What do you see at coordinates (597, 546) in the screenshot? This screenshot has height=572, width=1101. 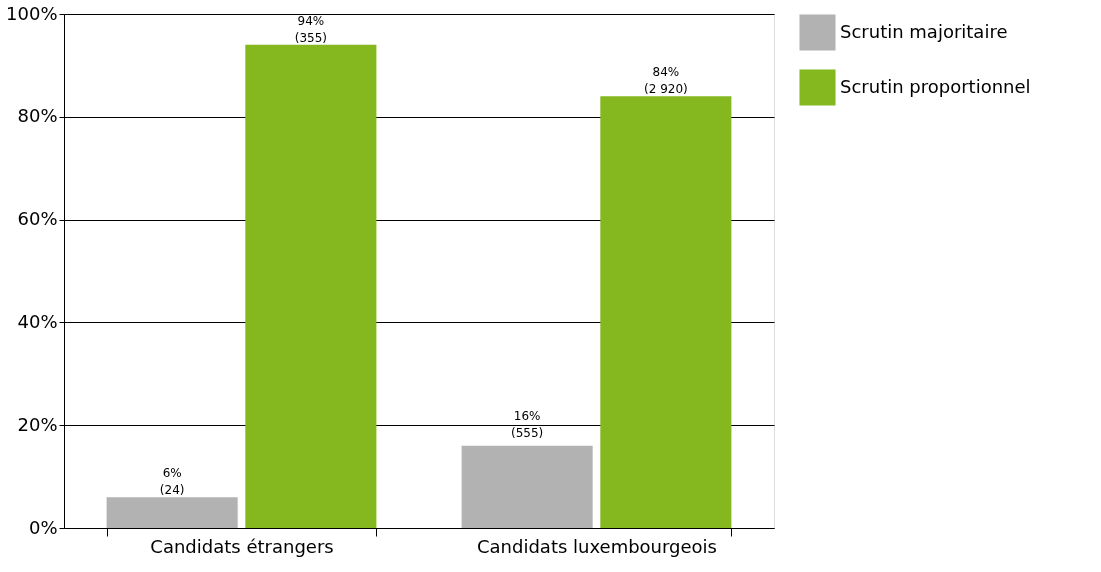 I see `x-tick-label: Candidats luxembourgeois` at bounding box center [597, 546].